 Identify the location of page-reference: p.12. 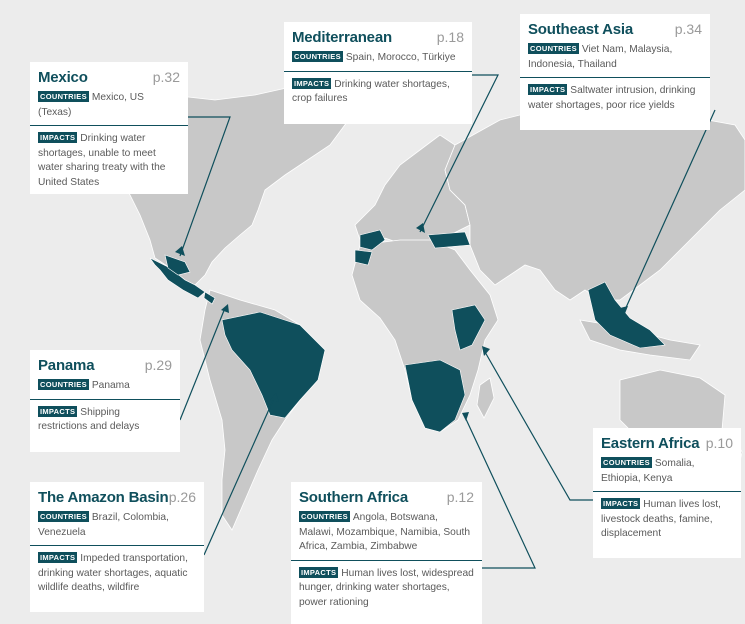
(460, 497).